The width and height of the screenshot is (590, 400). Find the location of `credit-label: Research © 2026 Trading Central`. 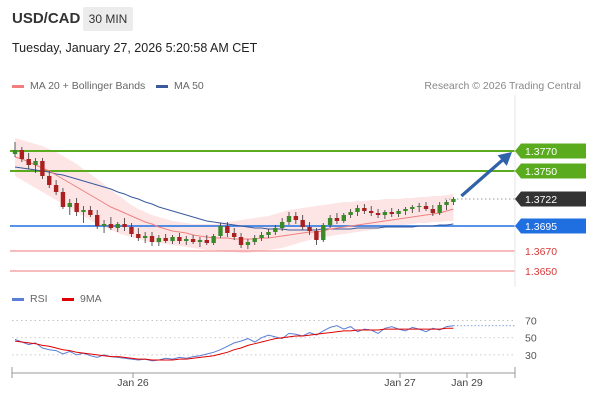

credit-label: Research © 2026 Trading Central is located at coordinates (502, 86).